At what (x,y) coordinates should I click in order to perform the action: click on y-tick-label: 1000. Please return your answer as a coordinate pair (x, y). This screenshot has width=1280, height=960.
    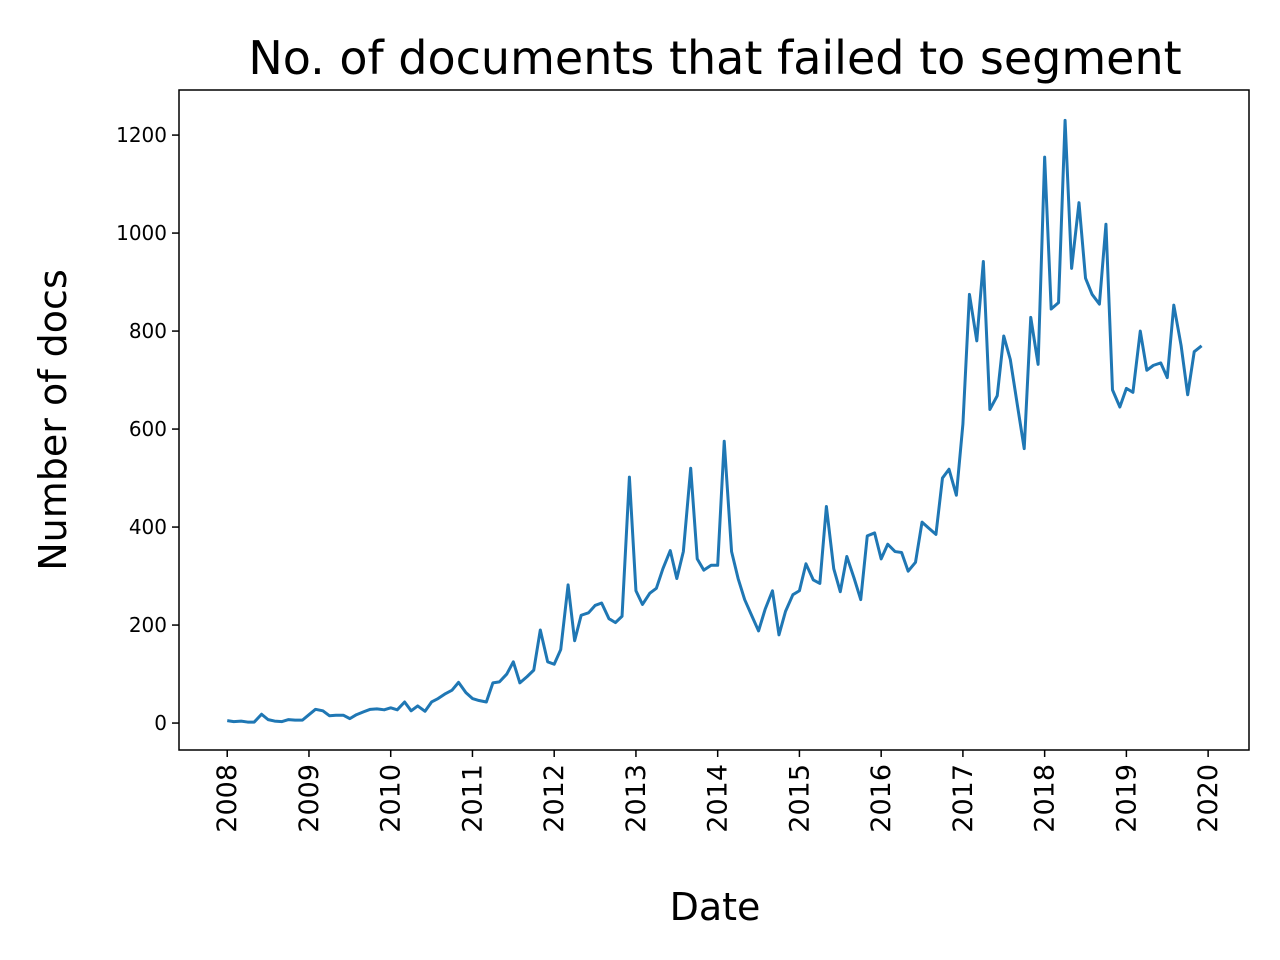
    Looking at the image, I should click on (141, 233).